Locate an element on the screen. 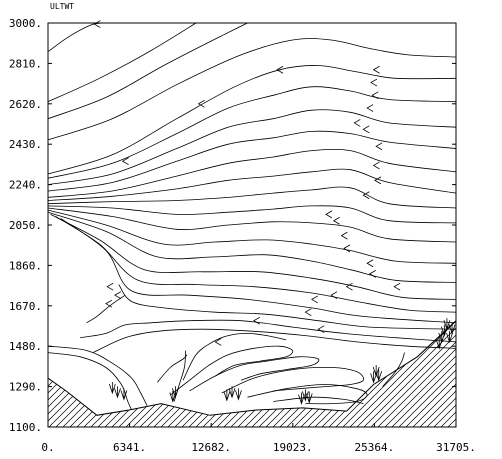 The height and width of the screenshot is (459, 502). y-tick-label-7: 2430. is located at coordinates (25, 144).